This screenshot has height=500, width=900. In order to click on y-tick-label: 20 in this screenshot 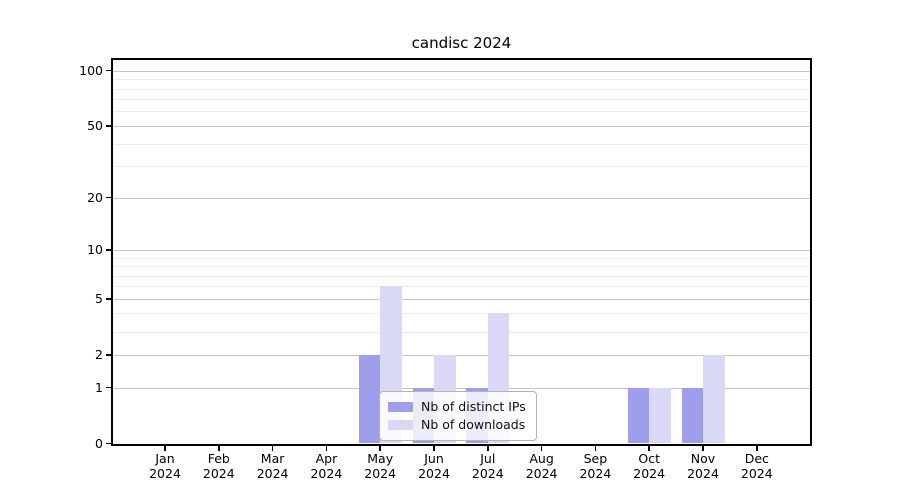, I will do `click(95, 197)`.